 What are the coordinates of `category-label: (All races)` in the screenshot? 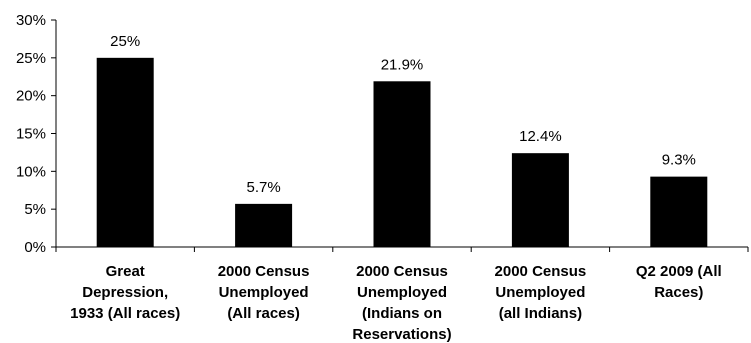 It's located at (263, 313).